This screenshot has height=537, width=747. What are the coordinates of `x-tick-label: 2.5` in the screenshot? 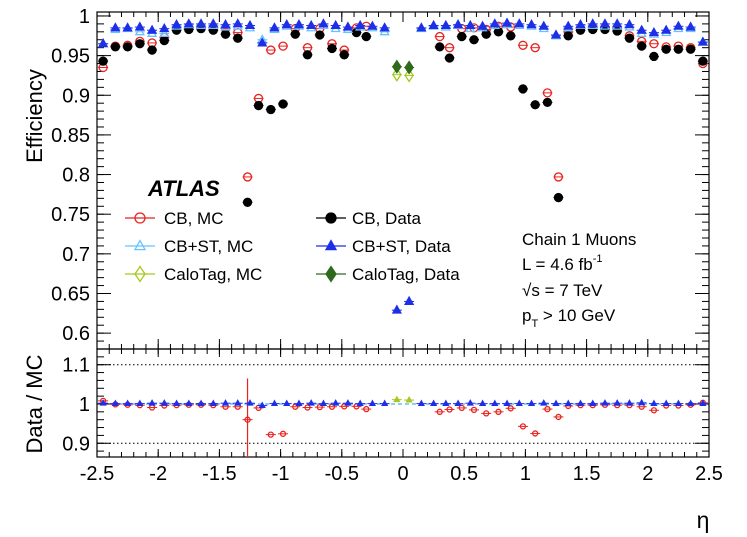 It's located at (709, 474).